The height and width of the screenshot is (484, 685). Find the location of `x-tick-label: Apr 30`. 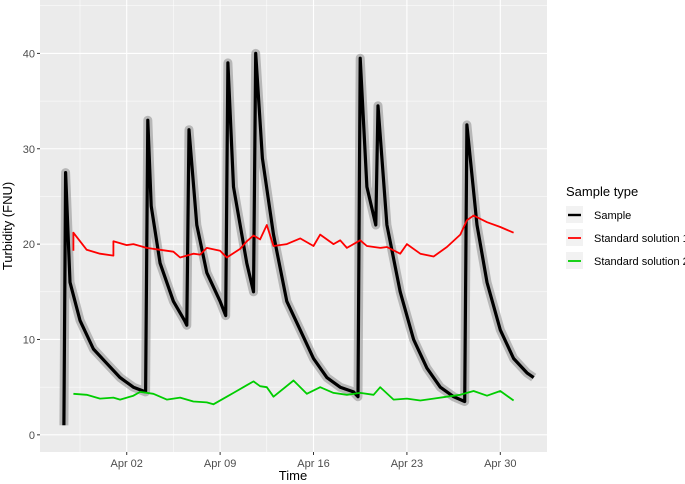

x-tick-label: Apr 30 is located at coordinates (500, 464).